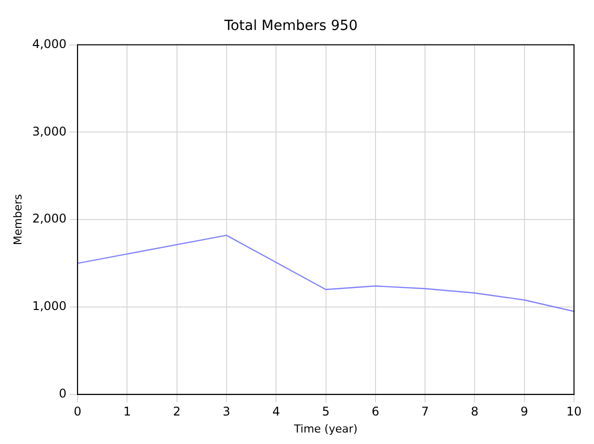 The image size is (594, 444). What do you see at coordinates (326, 411) in the screenshot?
I see `x-tick-label: 5` at bounding box center [326, 411].